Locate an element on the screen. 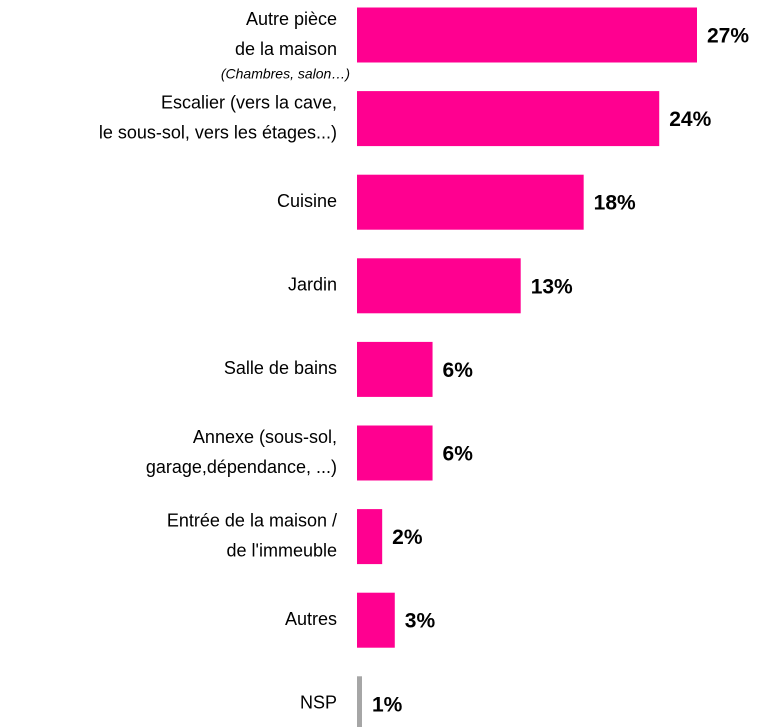 This screenshot has width=767, height=727. value-label: 27% is located at coordinates (728, 36).